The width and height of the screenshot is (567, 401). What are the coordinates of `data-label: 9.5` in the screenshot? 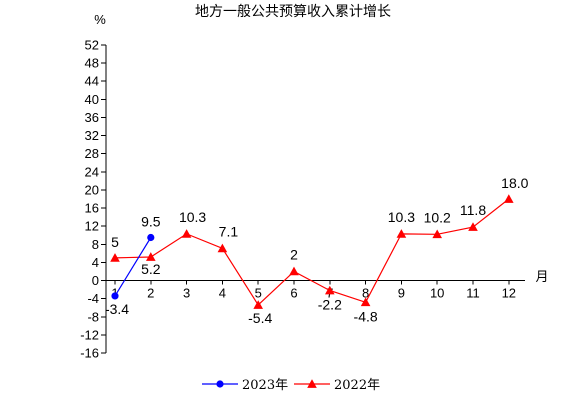 It's located at (151, 222).